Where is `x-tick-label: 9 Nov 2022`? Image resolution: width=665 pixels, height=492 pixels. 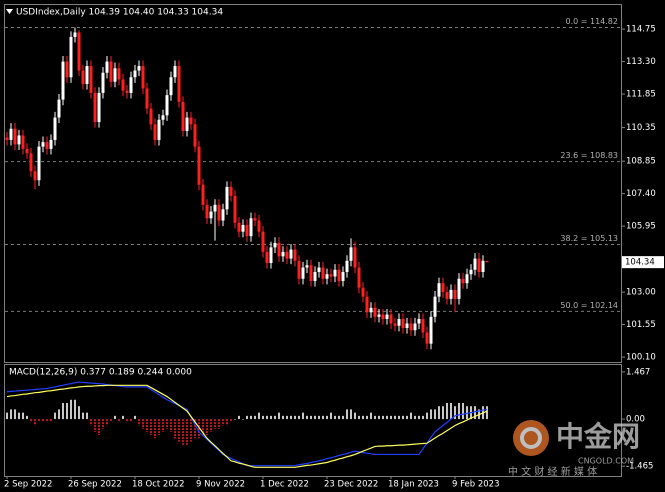 x-tick-label: 9 Nov 2022 is located at coordinates (220, 485).